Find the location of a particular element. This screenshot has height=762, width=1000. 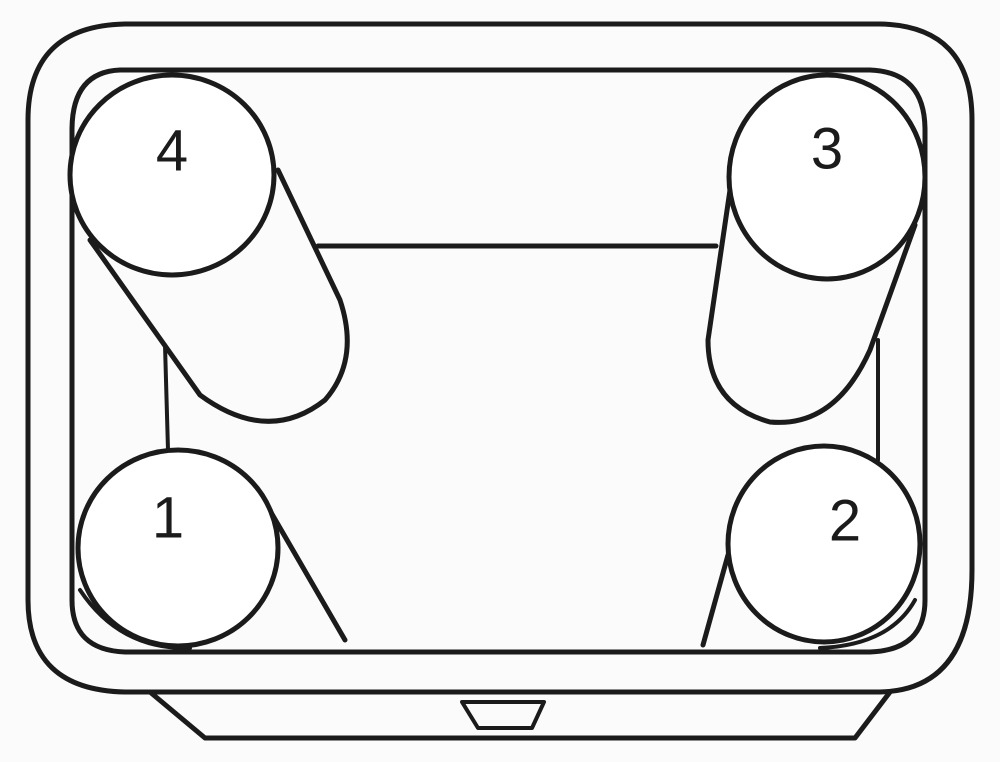

battery-cell-3: 3 is located at coordinates (816, 248).